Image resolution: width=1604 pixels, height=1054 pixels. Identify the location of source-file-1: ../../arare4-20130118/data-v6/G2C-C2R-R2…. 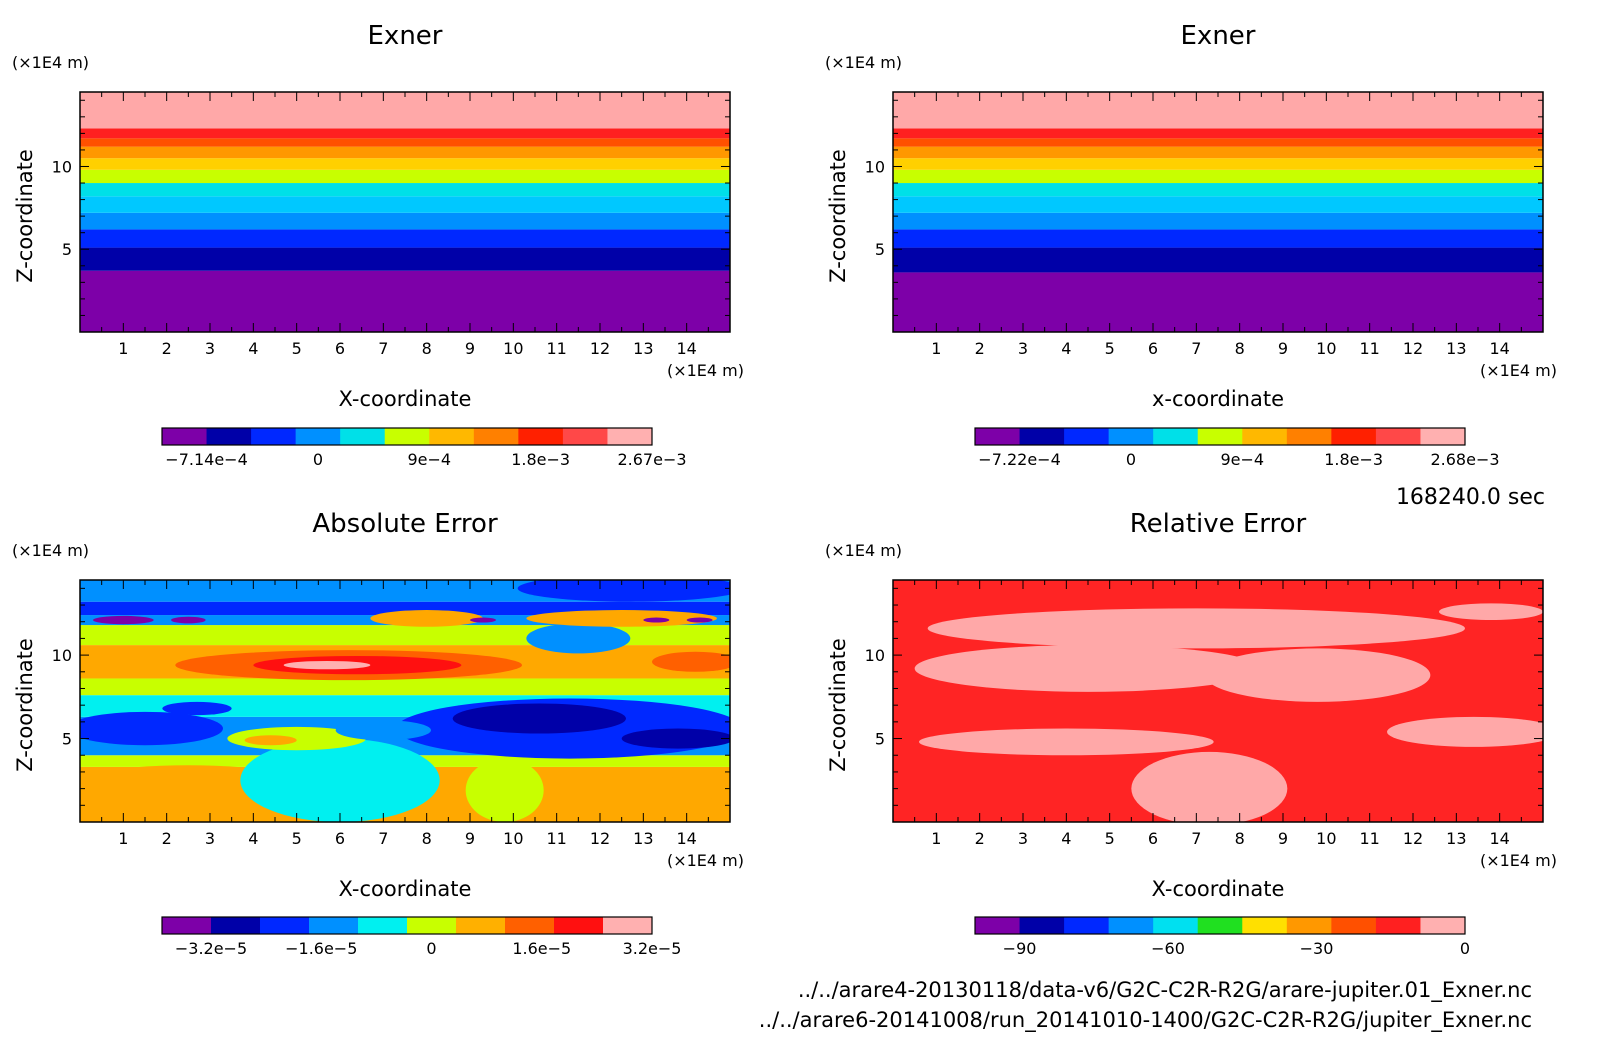
(1164, 990).